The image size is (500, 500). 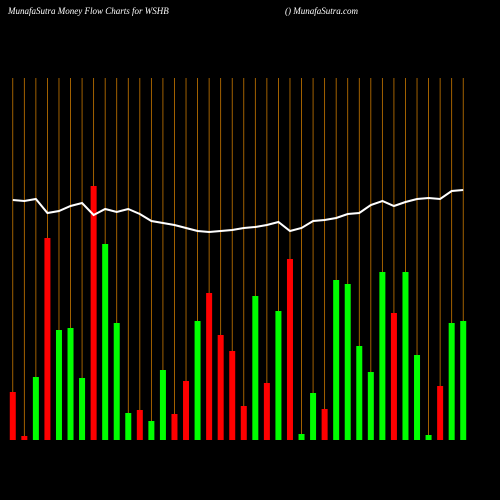 What do you see at coordinates (321, 11) in the screenshot?
I see `chart-subtitle: () MunafaSutra.com` at bounding box center [321, 11].